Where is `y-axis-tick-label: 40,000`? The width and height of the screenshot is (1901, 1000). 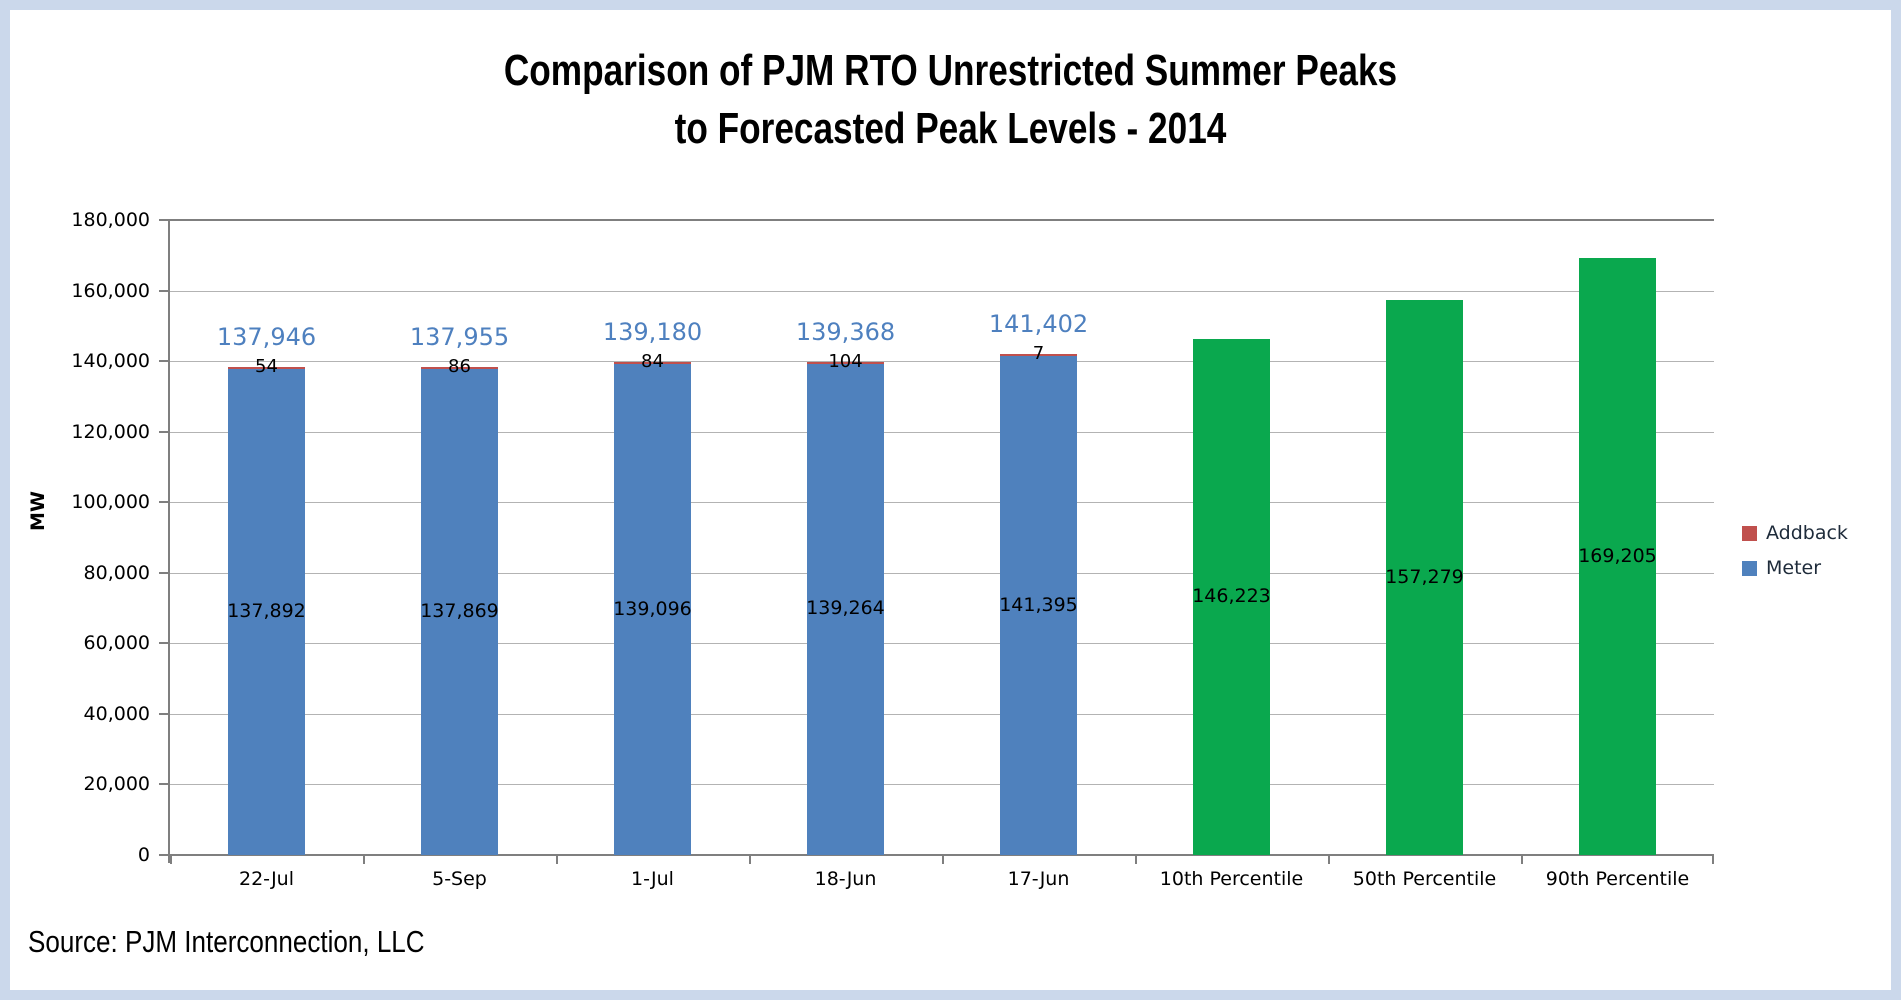
y-axis-tick-label: 40,000 is located at coordinates (116, 713).